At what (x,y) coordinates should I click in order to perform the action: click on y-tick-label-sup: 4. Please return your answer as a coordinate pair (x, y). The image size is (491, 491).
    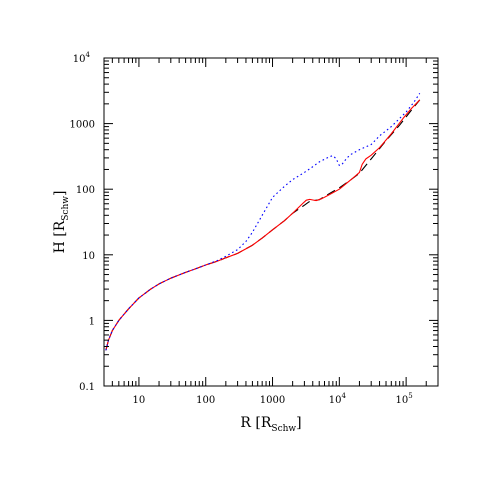
    Looking at the image, I should click on (88, 55).